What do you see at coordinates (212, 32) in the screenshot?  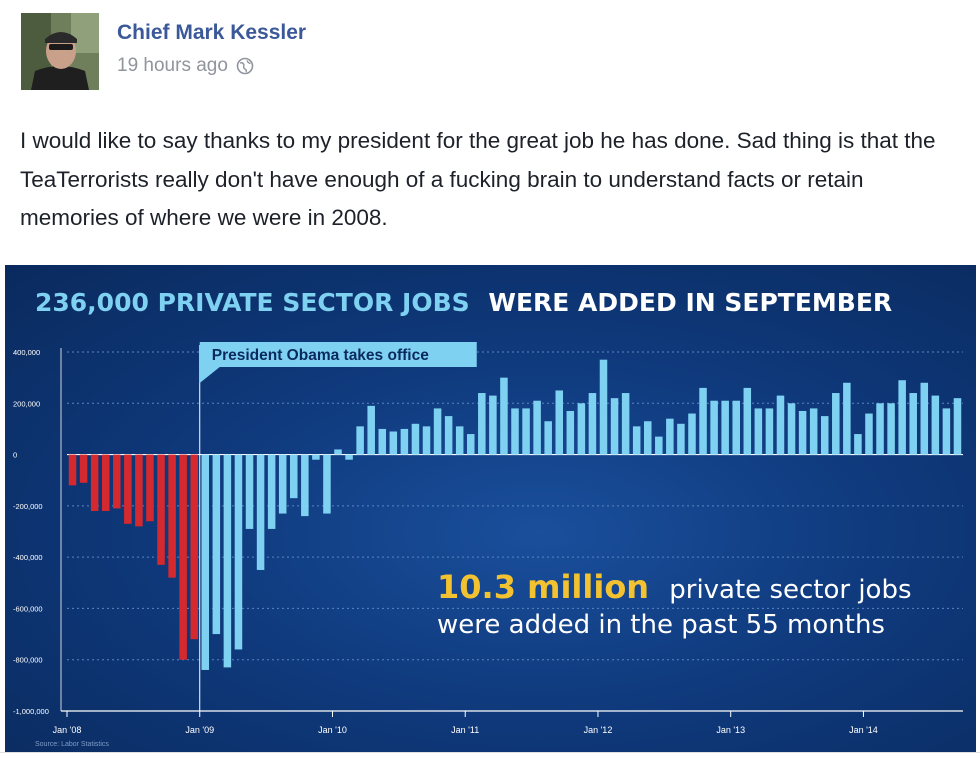 I see `author-name-link: Chief Mark Kessler` at bounding box center [212, 32].